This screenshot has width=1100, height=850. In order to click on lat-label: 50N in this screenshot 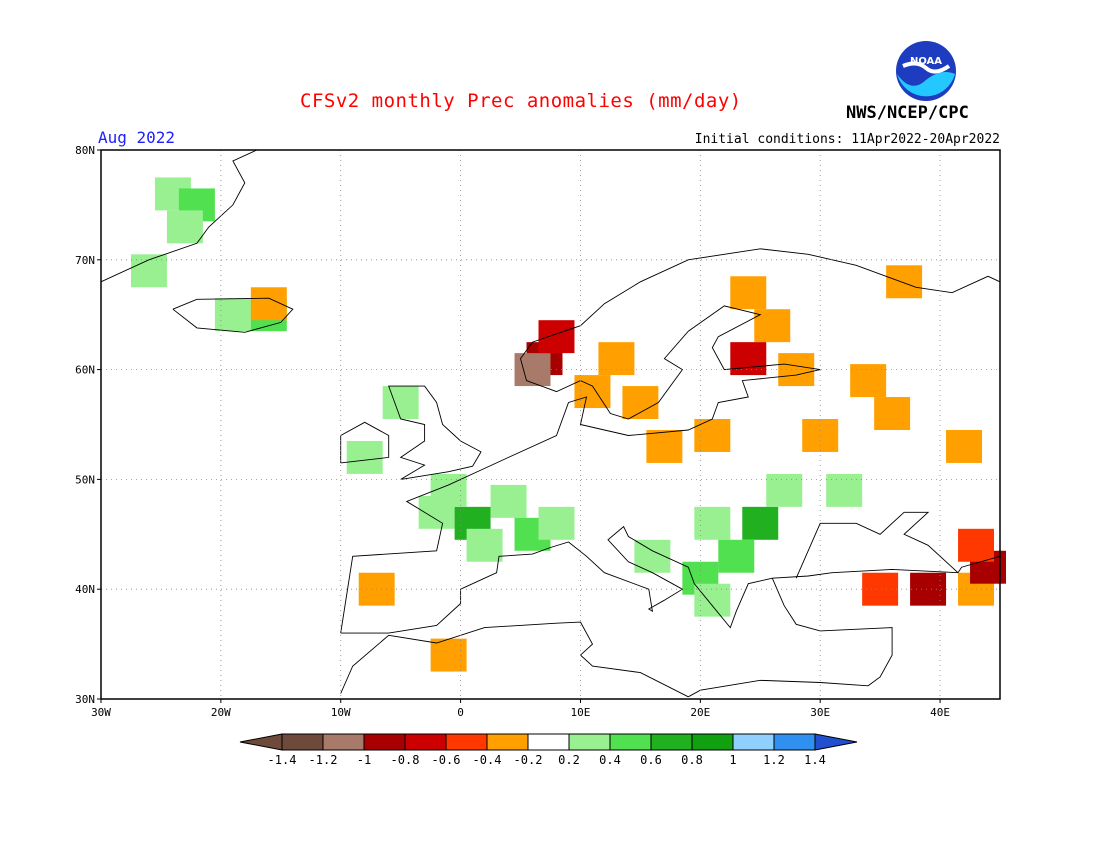, I will do `click(85, 479)`.